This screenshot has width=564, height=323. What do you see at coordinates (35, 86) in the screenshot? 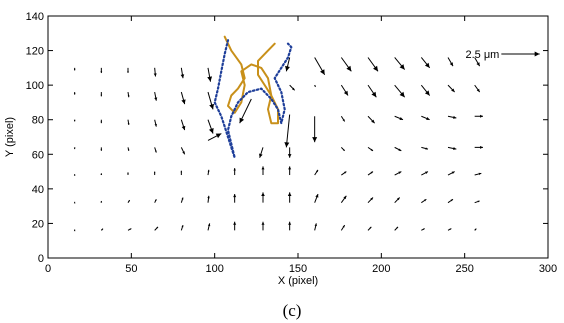
I see `y-tick-label: 100` at bounding box center [35, 86].